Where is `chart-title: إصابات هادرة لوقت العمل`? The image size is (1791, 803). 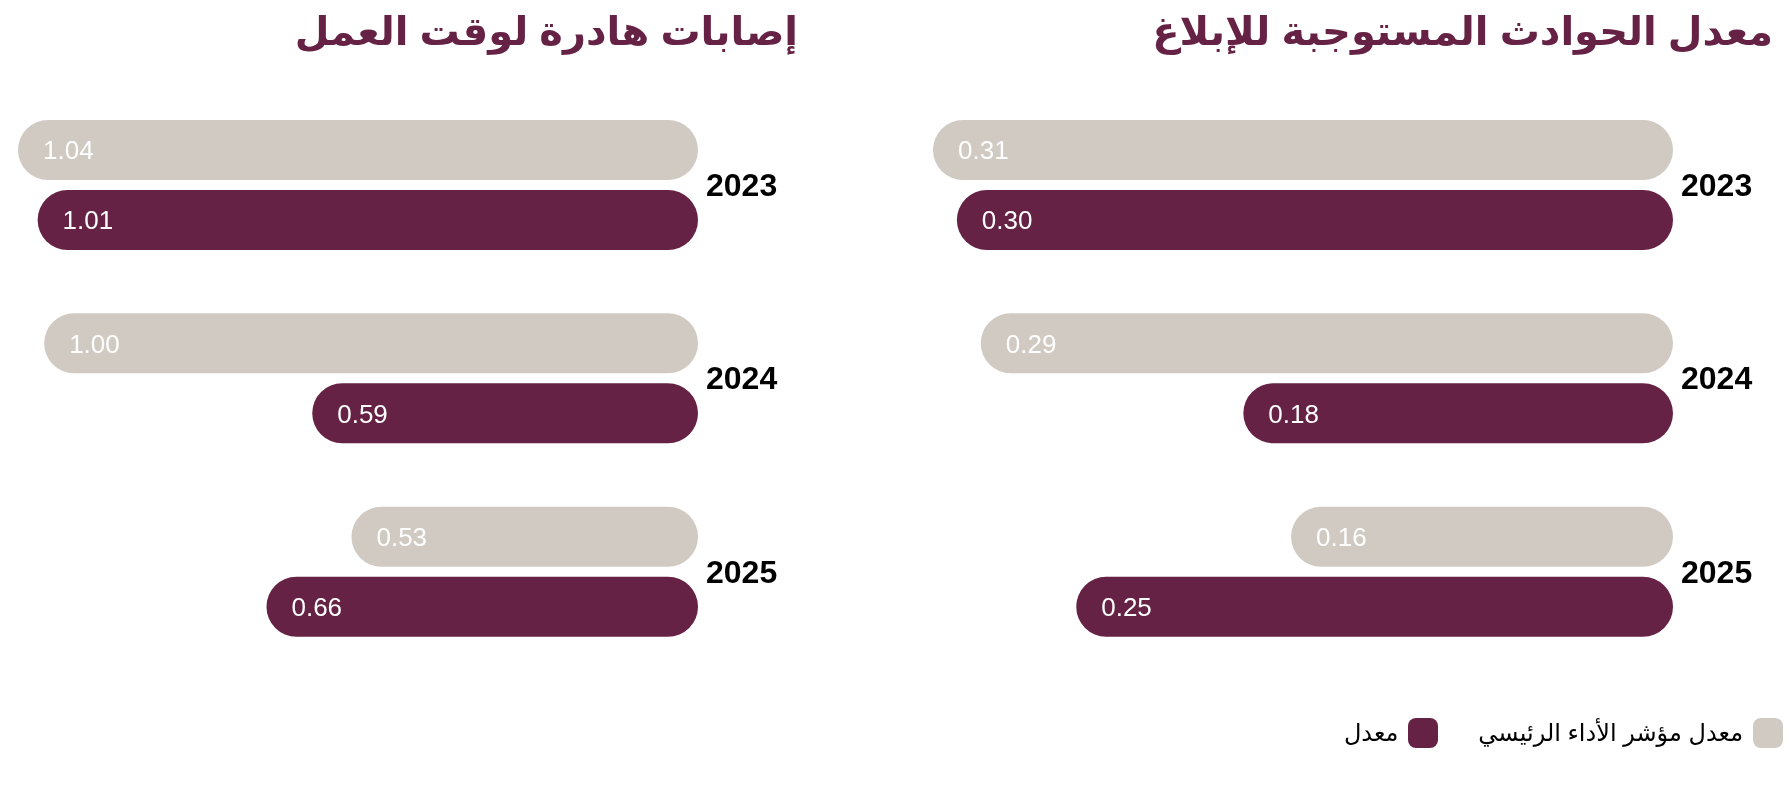
chart-title: إصابات هادرة لوقت العمل is located at coordinates (546, 32).